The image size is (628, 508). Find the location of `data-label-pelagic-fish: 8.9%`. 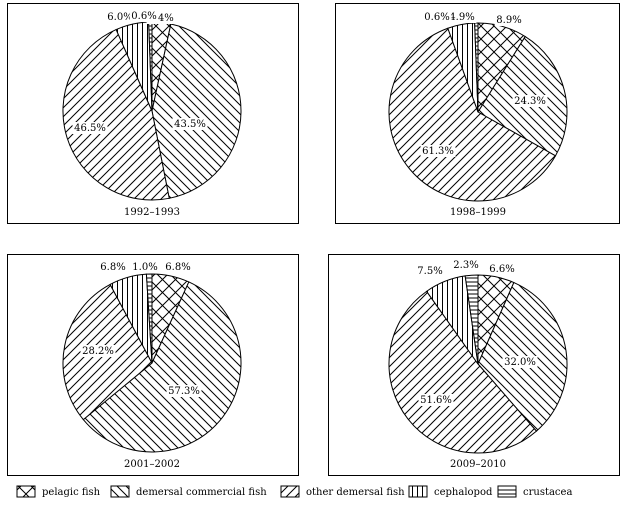

data-label-pelagic-fish: 8.9% is located at coordinates (508, 20).